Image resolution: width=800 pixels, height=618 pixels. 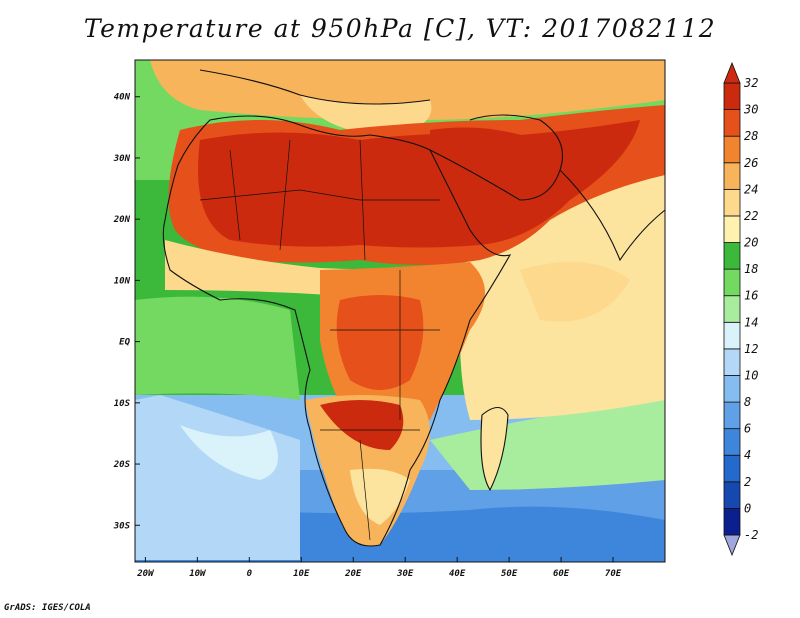 I want to click on lon-tick-label: 30E, so click(x=405, y=574).